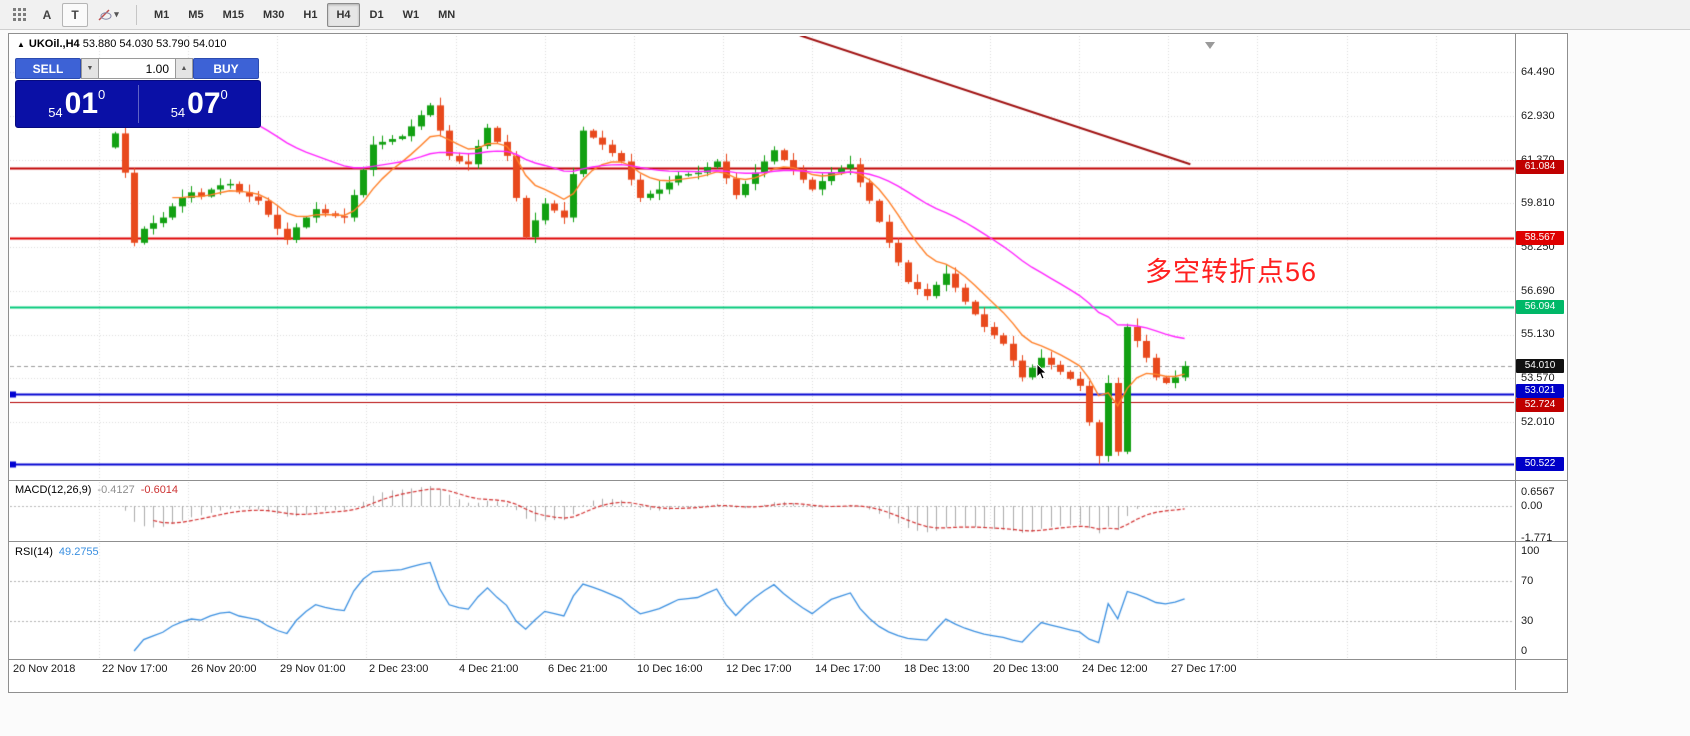  Describe the element at coordinates (226, 68) in the screenshot. I see `buy-button: BUY` at that location.